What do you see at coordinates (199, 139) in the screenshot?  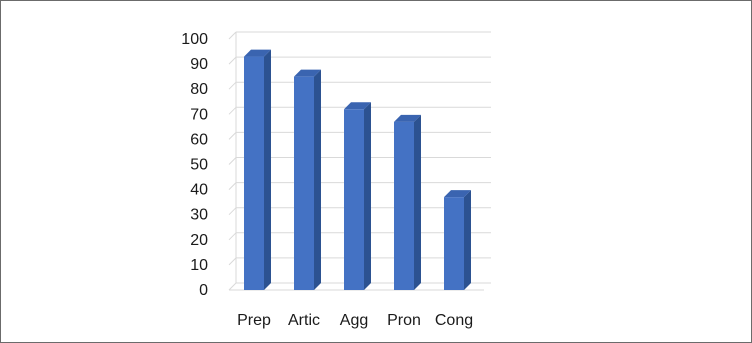 I see `y-tick-label: 60` at bounding box center [199, 139].